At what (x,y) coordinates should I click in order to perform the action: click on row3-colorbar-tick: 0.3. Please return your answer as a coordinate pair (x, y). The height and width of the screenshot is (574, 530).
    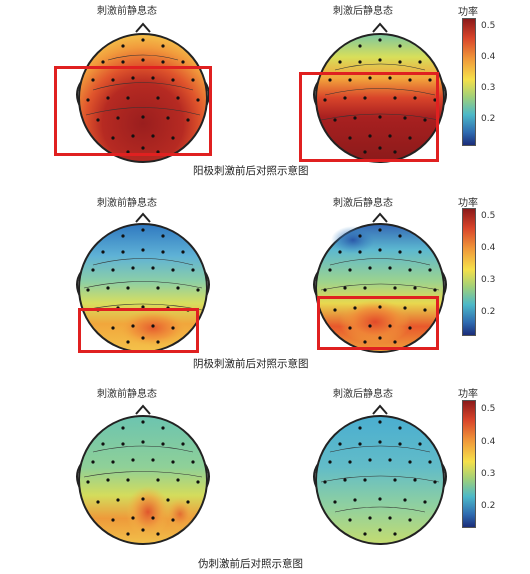
    Looking at the image, I should click on (488, 474).